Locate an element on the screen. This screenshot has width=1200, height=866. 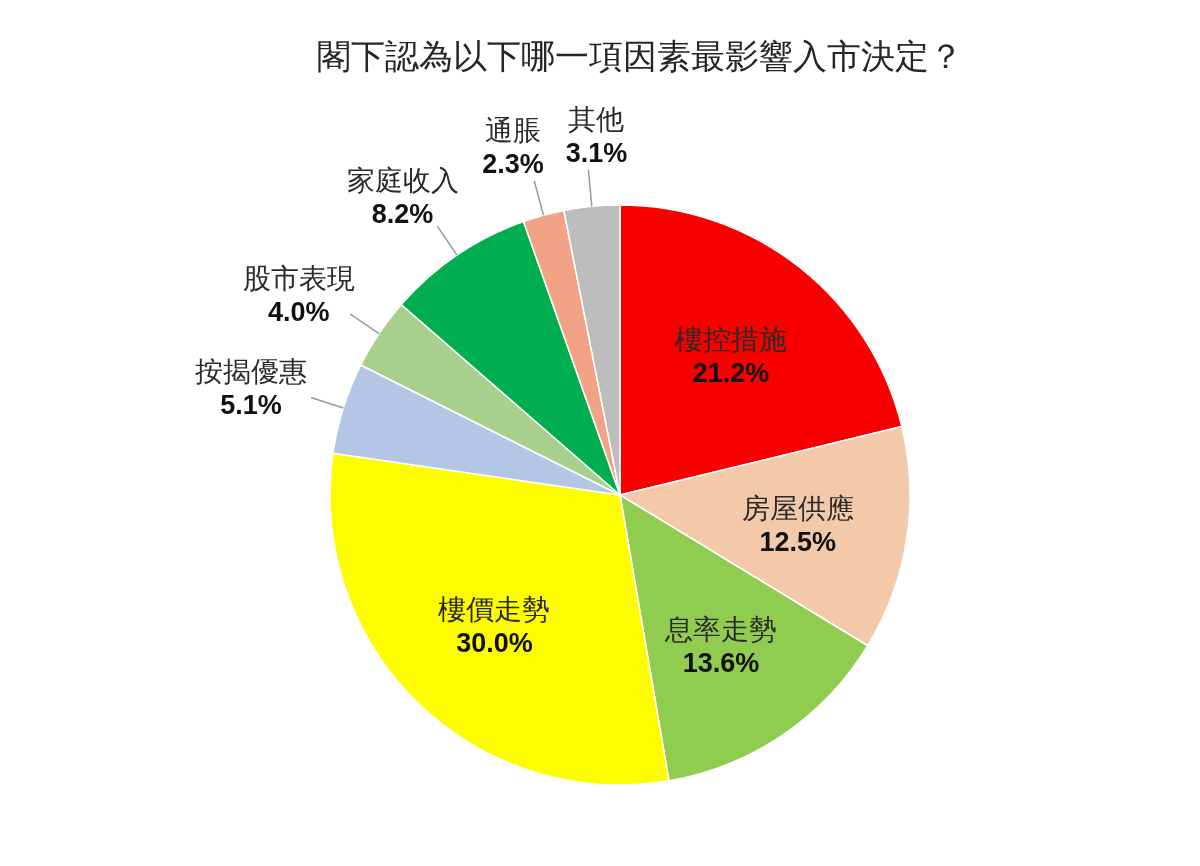
data-label: 2.3% is located at coordinates (513, 164).